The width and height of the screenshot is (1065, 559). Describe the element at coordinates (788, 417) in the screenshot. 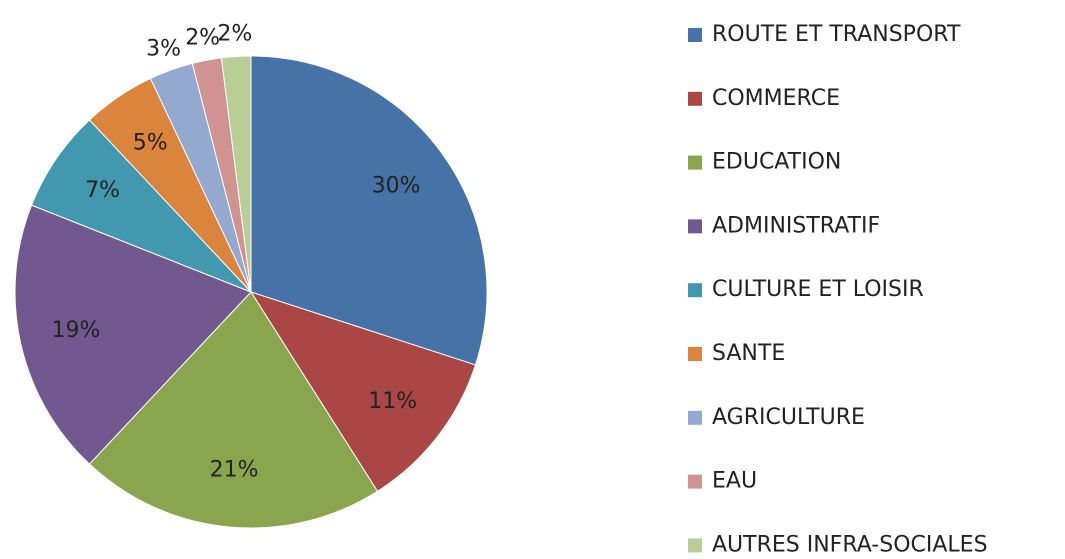

I see `legend-label: AGRICULTURE` at that location.